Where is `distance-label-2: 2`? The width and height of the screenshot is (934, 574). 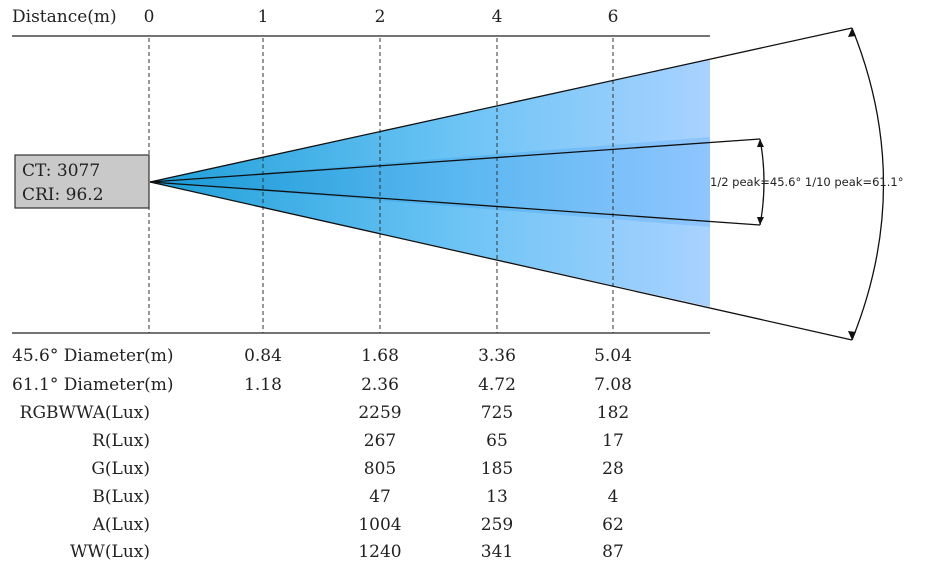 distance-label-2: 2 is located at coordinates (380, 17).